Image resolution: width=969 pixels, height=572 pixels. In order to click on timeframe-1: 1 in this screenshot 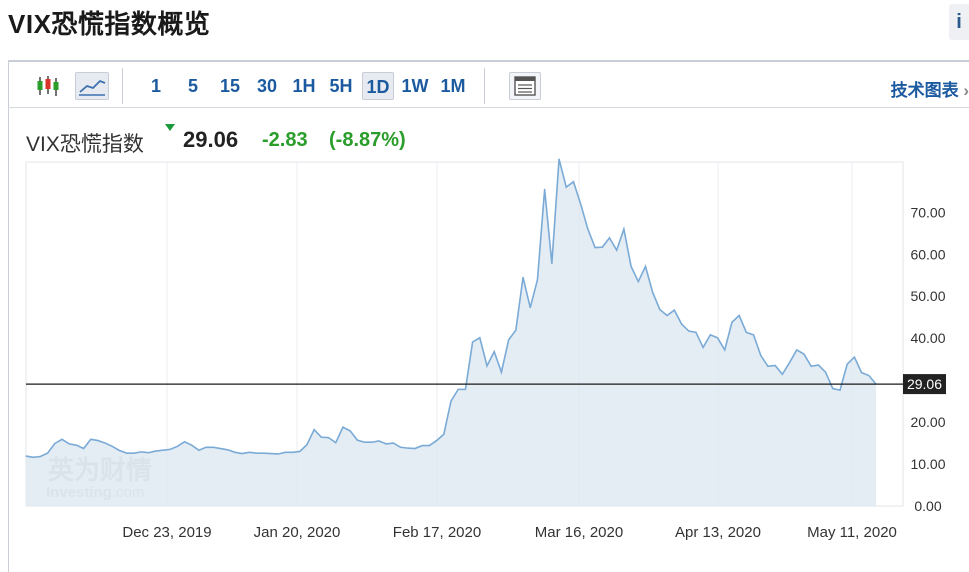, I will do `click(155, 86)`.